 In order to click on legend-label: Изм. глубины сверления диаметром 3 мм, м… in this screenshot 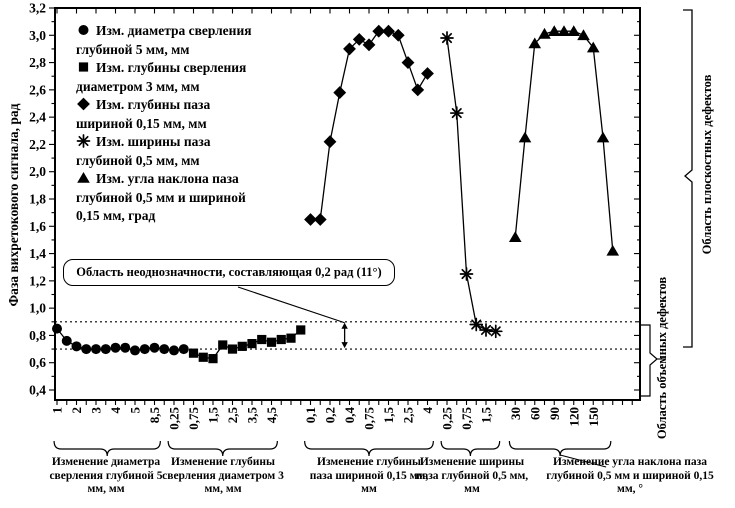, I will do `click(161, 77)`.